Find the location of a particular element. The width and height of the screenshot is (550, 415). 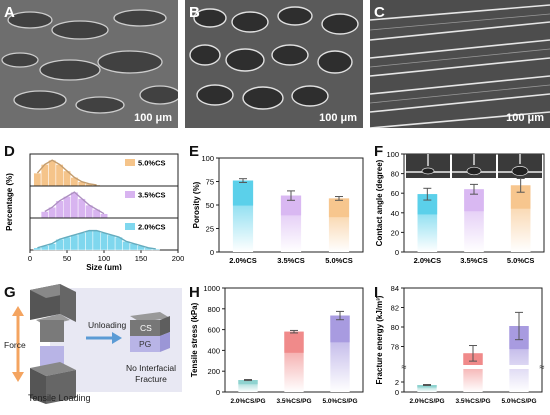

porosity-chart-e: 0 25 50 75 100 Porosity (%) 2.0%CS 3.5%CS 5.0%CS is located at coordinates (278, 209).